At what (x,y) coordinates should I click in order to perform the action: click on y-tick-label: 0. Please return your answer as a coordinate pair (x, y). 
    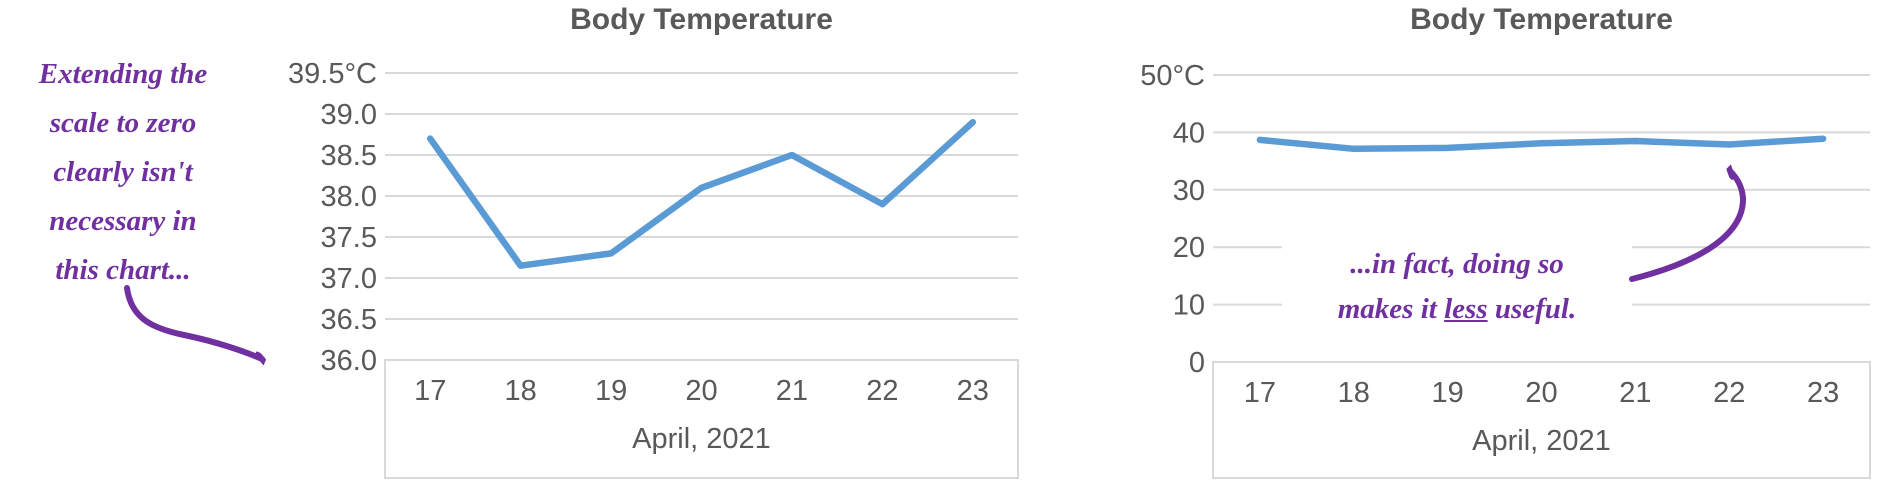
    Looking at the image, I should click on (1197, 363).